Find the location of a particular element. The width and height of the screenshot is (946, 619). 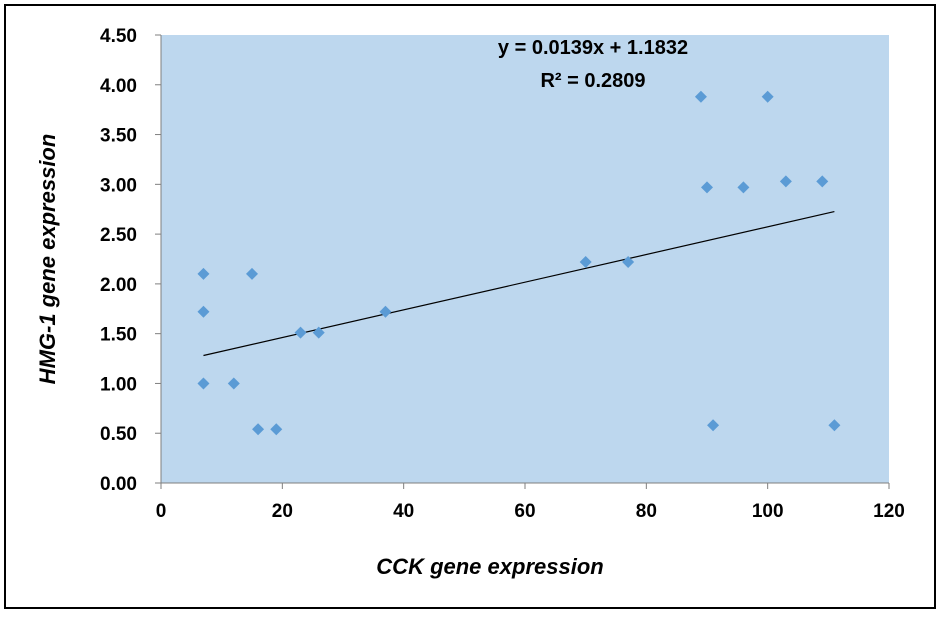

x-tick-label: 40 is located at coordinates (403, 511).